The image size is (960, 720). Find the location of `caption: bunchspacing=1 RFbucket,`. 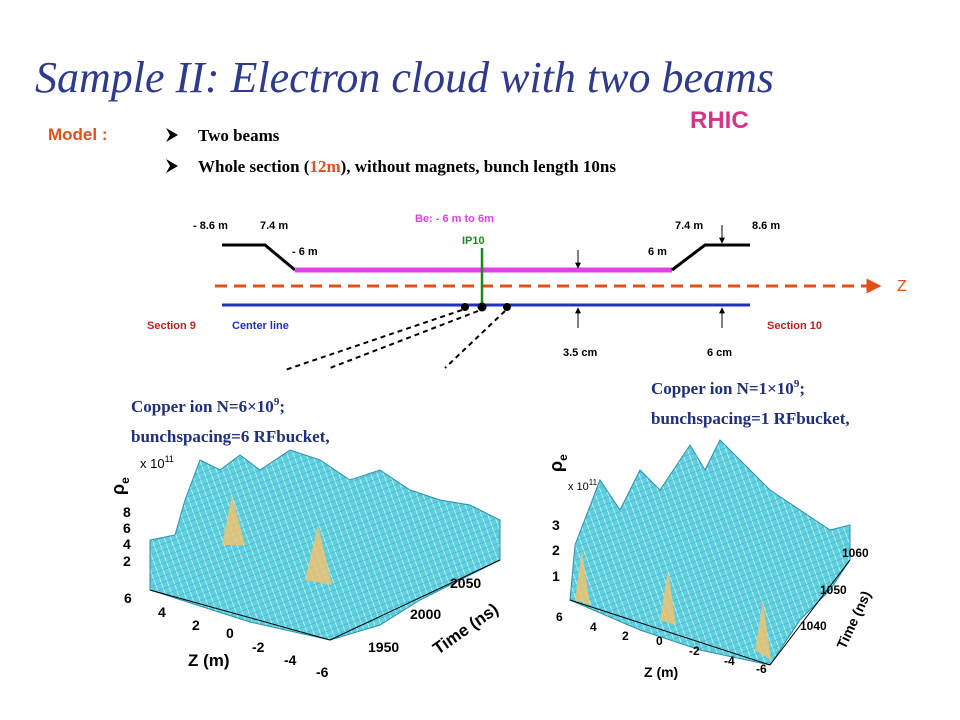

caption: bunchspacing=1 RFbucket, is located at coordinates (750, 418).